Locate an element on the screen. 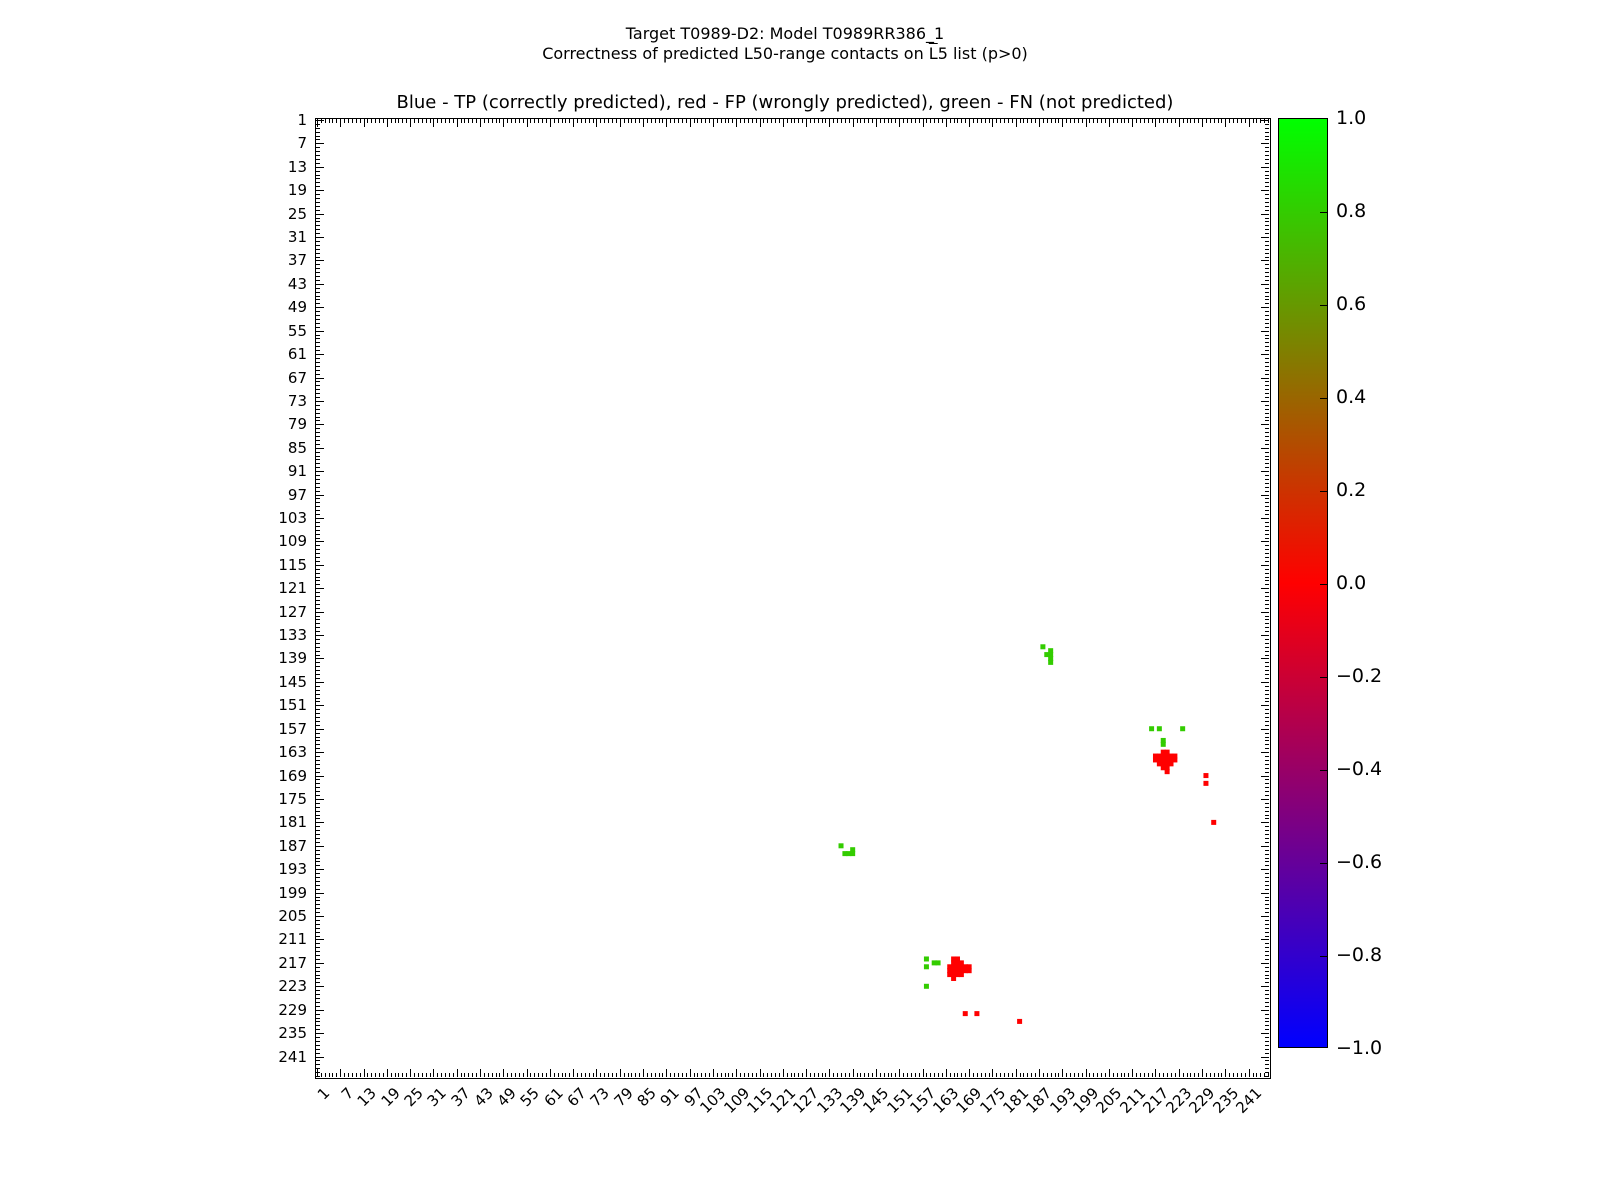  y-tick-label: 91 is located at coordinates (297, 471).